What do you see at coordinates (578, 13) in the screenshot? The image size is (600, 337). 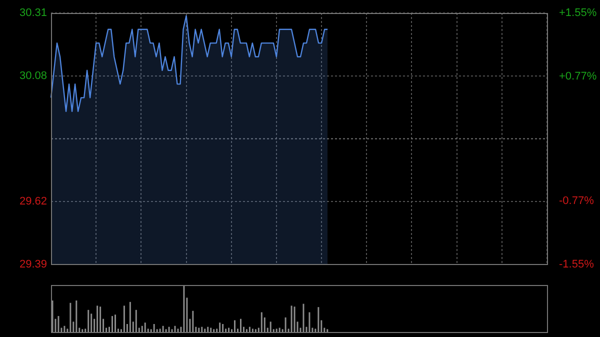 I see `y2-tick-label: +1.55%` at bounding box center [578, 13].